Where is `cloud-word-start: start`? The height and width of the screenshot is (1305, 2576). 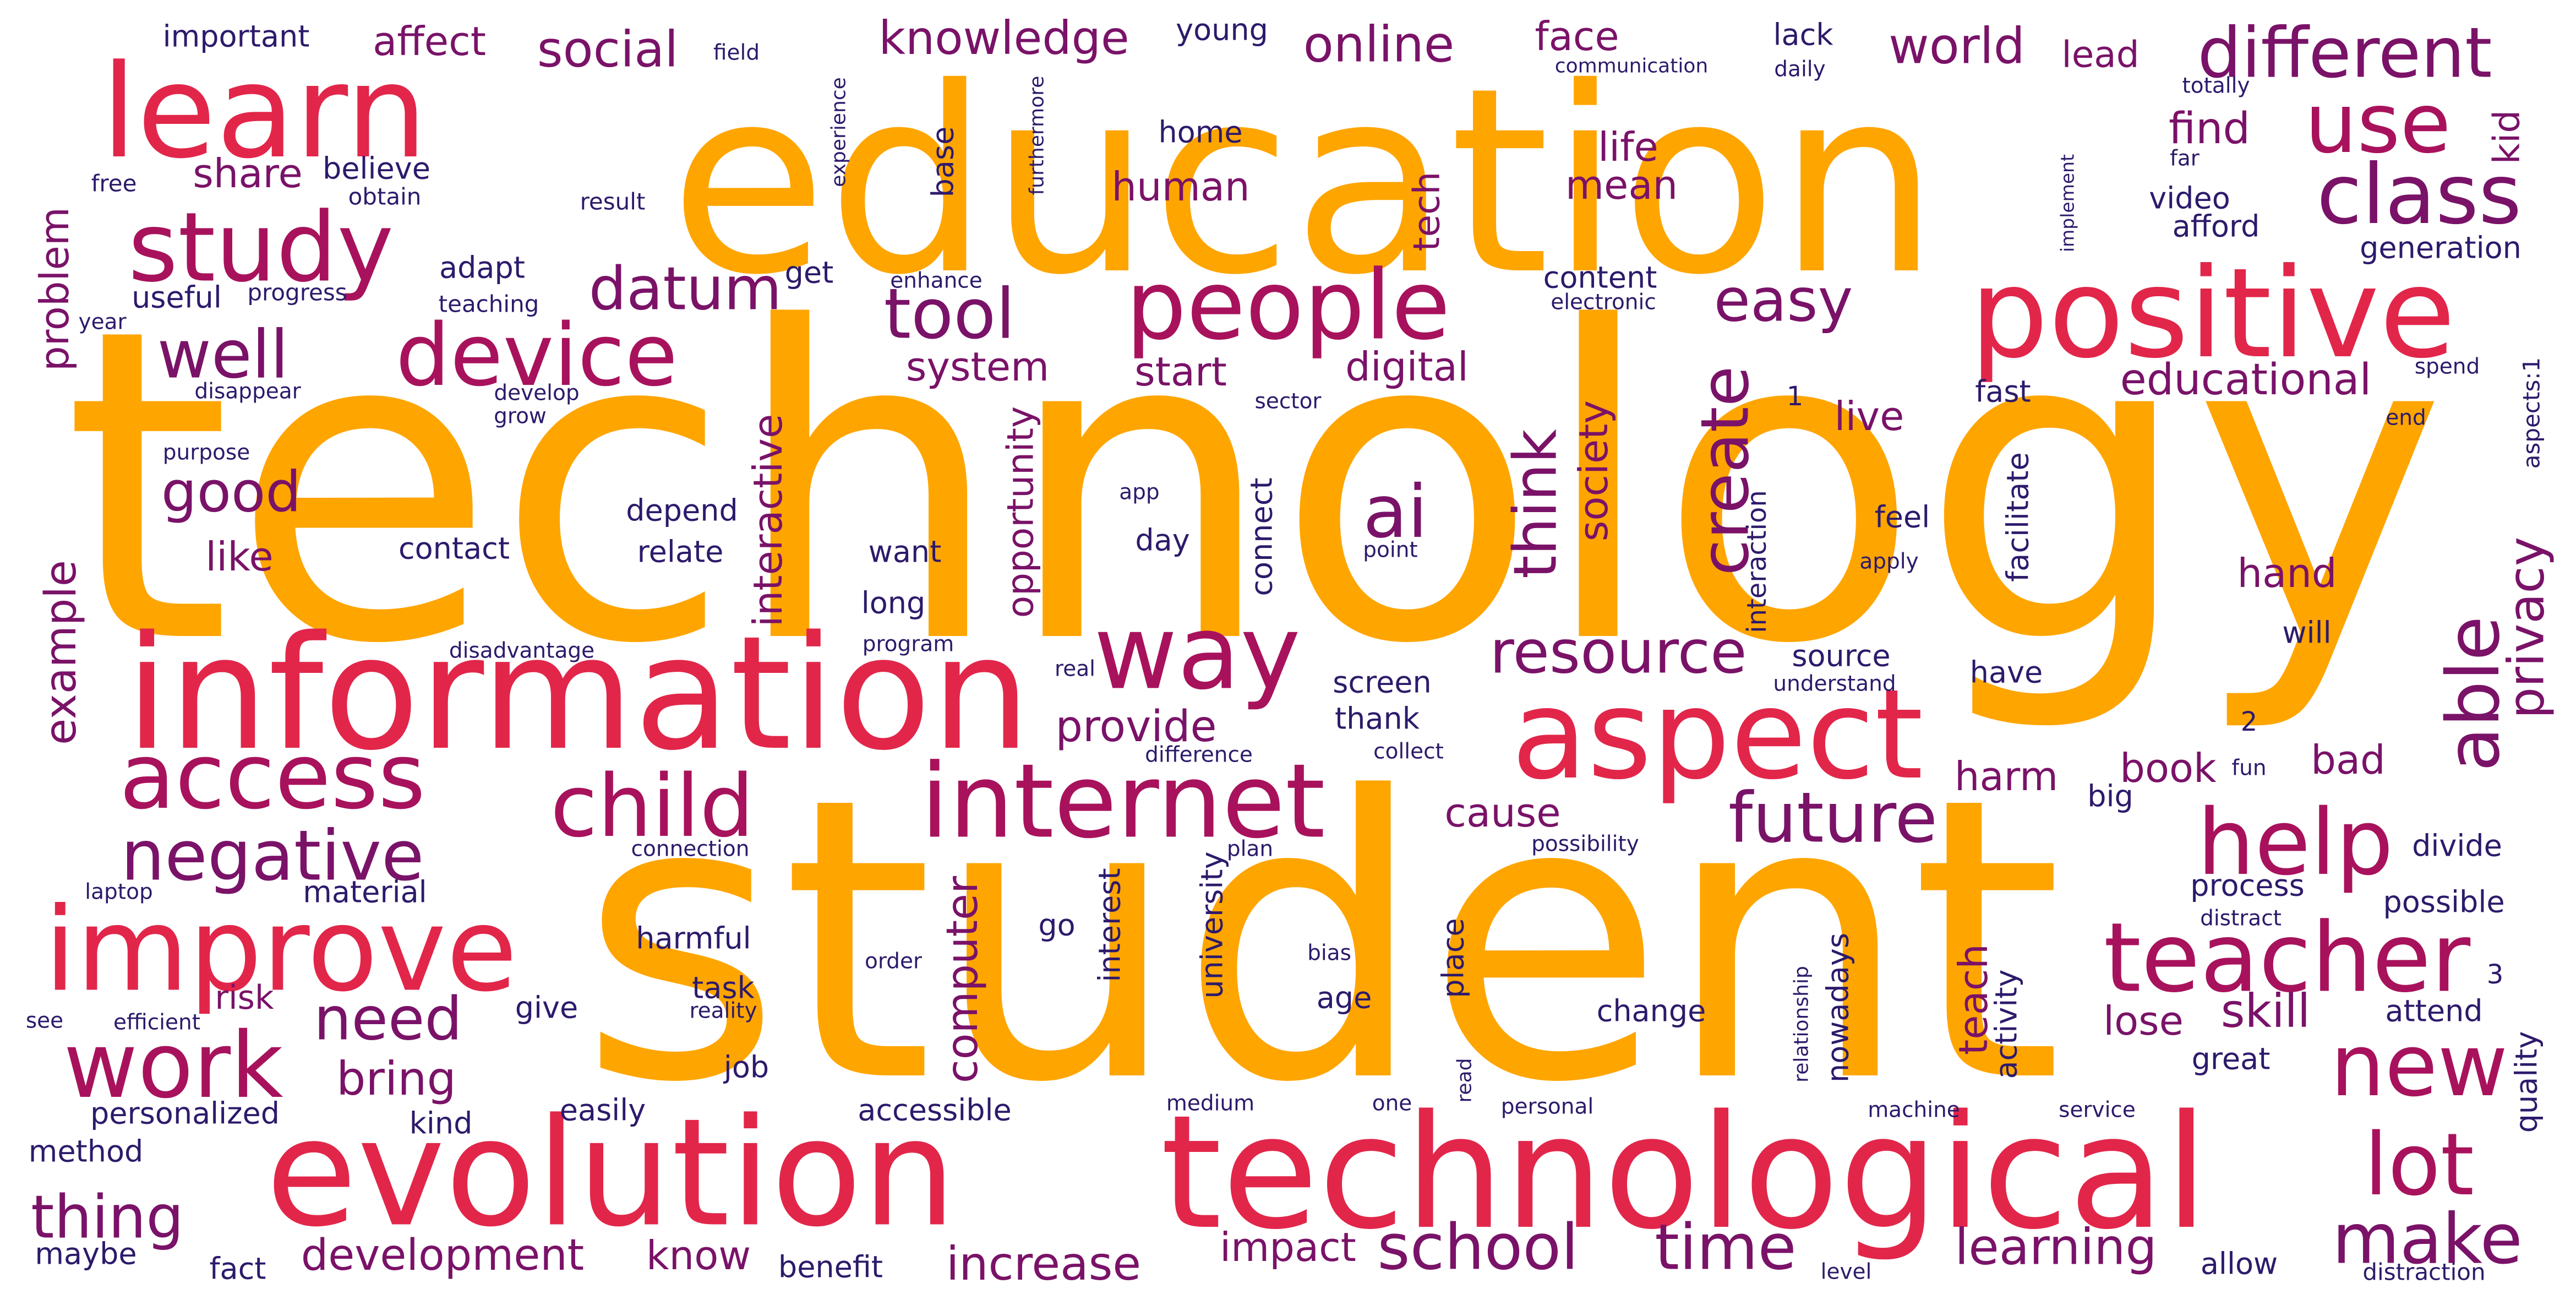
cloud-word-start: start is located at coordinates (1181, 372).